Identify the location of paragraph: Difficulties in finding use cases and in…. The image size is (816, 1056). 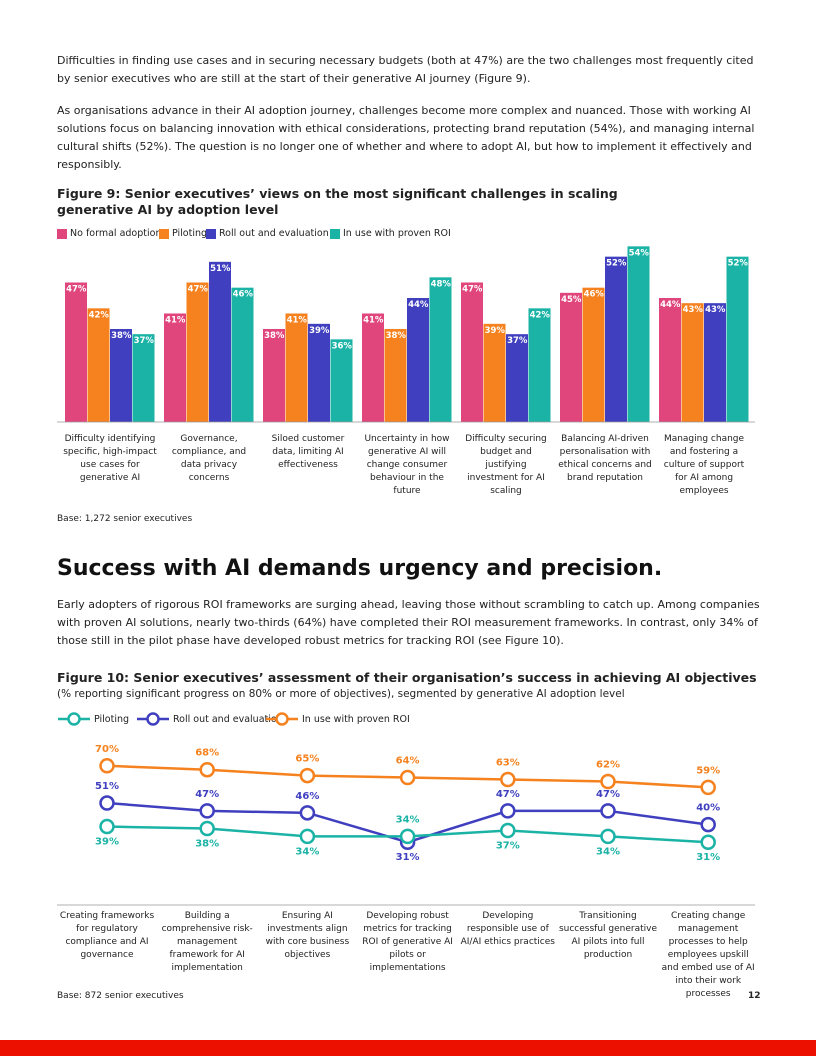
(405, 69).